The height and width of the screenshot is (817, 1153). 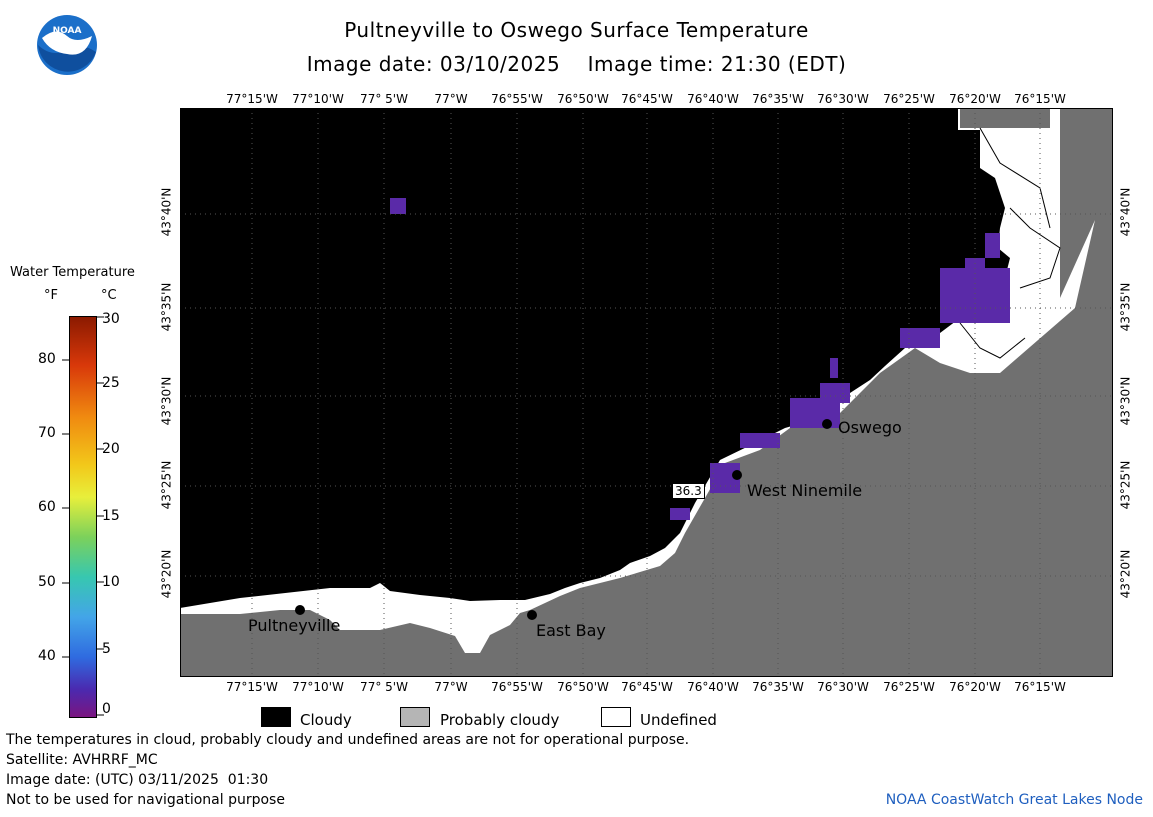 What do you see at coordinates (276, 717) in the screenshot?
I see `key-swatch-cloudy` at bounding box center [276, 717].